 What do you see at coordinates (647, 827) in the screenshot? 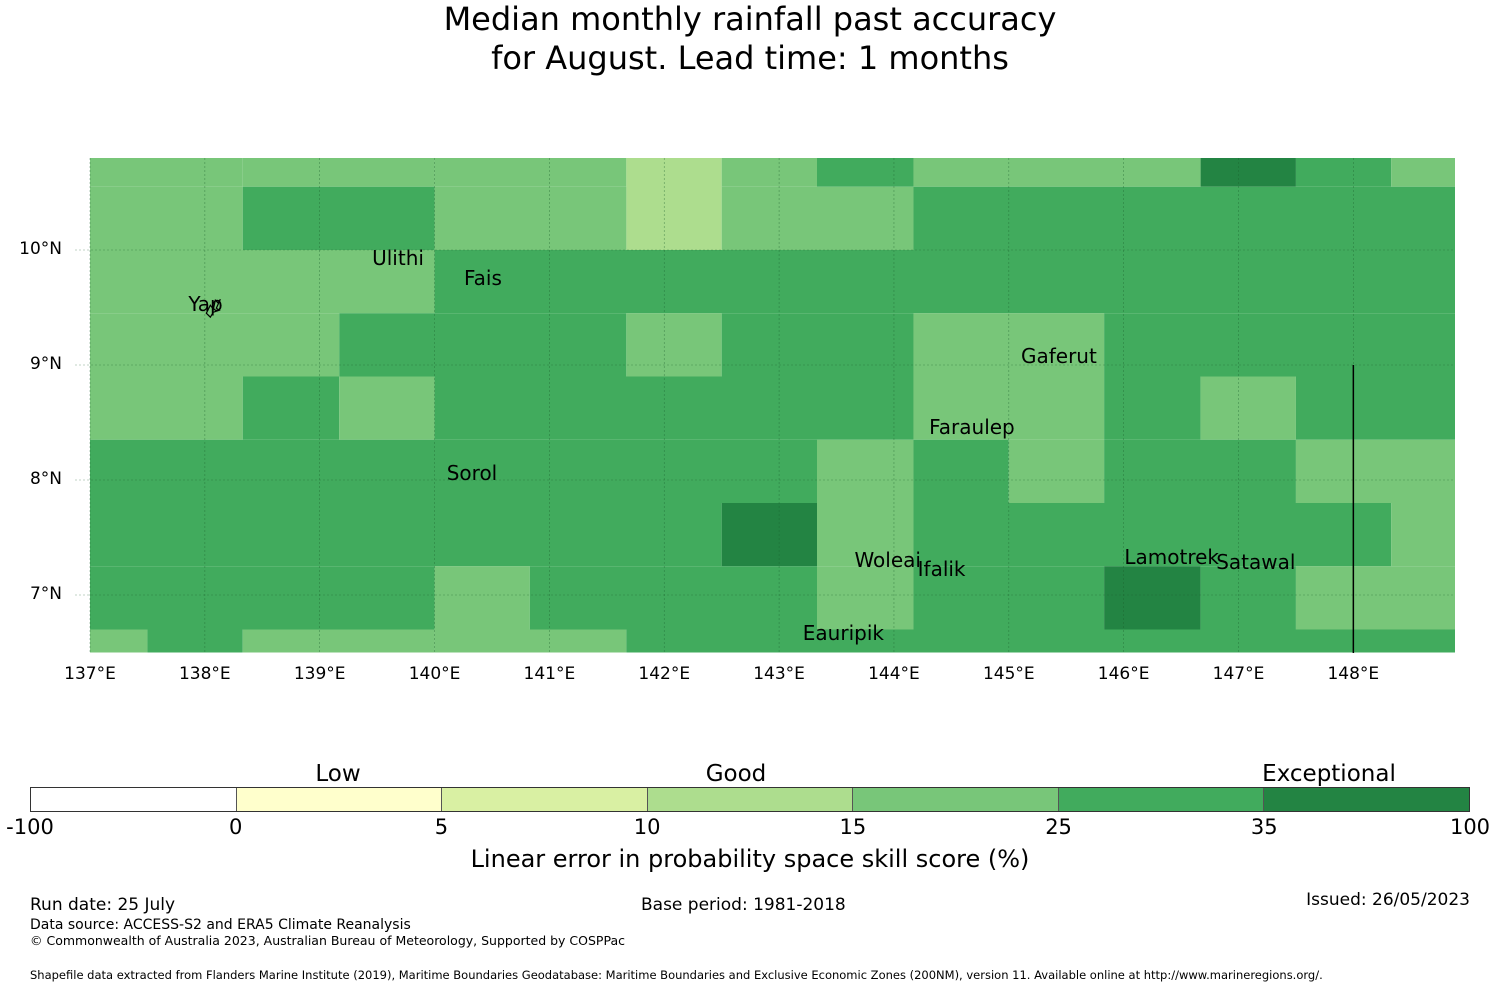
I see `colorbar-tick-label: 10` at bounding box center [647, 827].